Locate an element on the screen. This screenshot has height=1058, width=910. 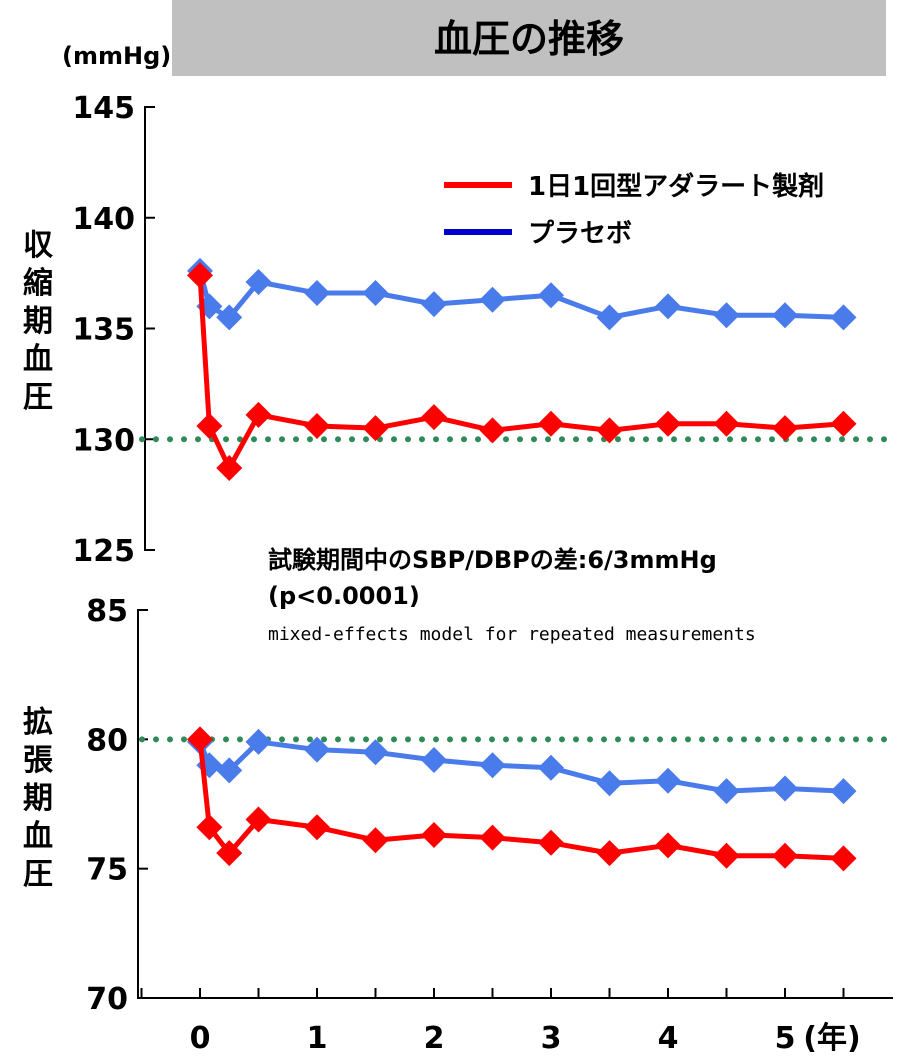
x-unit-label: (年) is located at coordinates (831, 1038).